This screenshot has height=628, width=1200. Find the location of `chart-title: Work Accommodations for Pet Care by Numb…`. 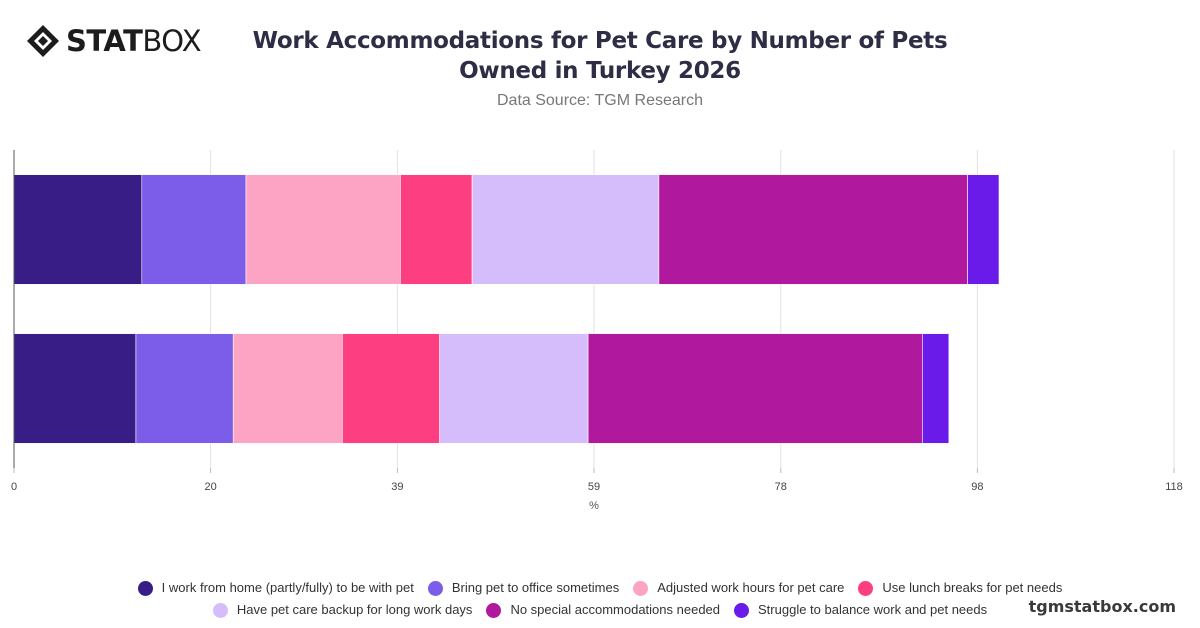

chart-title: Work Accommodations for Pet Care by Numb… is located at coordinates (600, 56).